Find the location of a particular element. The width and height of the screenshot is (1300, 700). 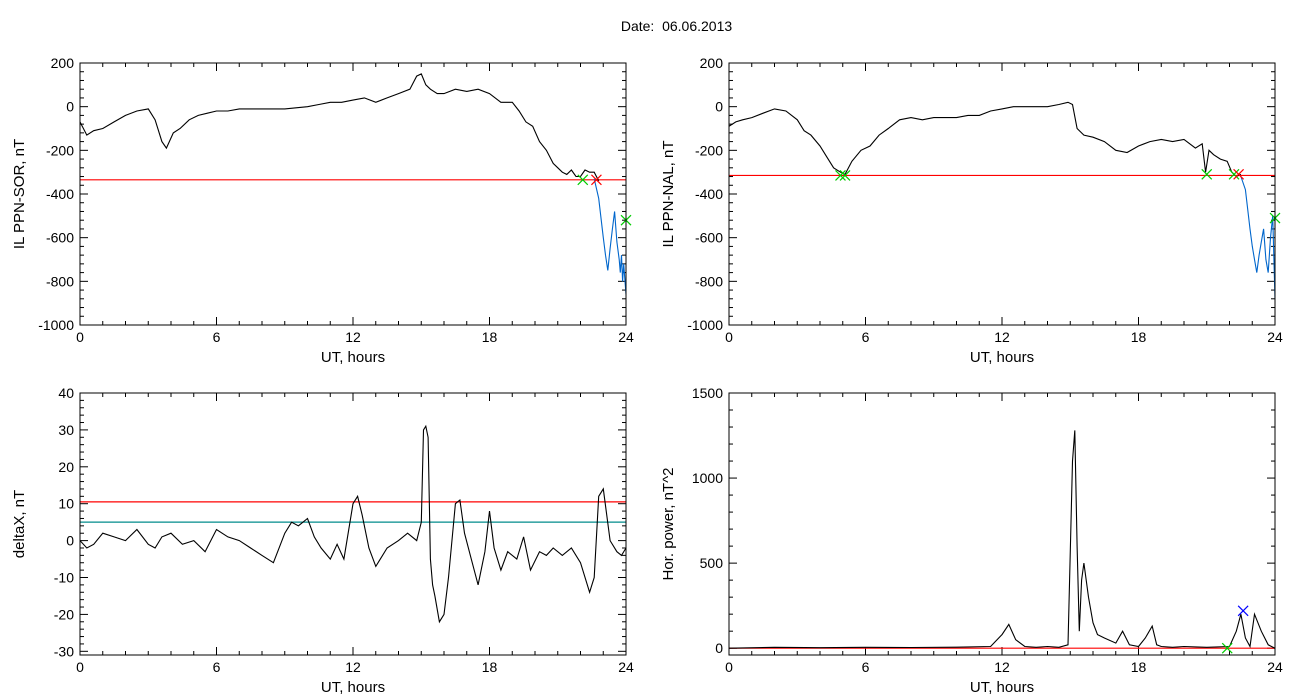

y-axis-label: IL PPN-NAL, nT is located at coordinates (668, 194).